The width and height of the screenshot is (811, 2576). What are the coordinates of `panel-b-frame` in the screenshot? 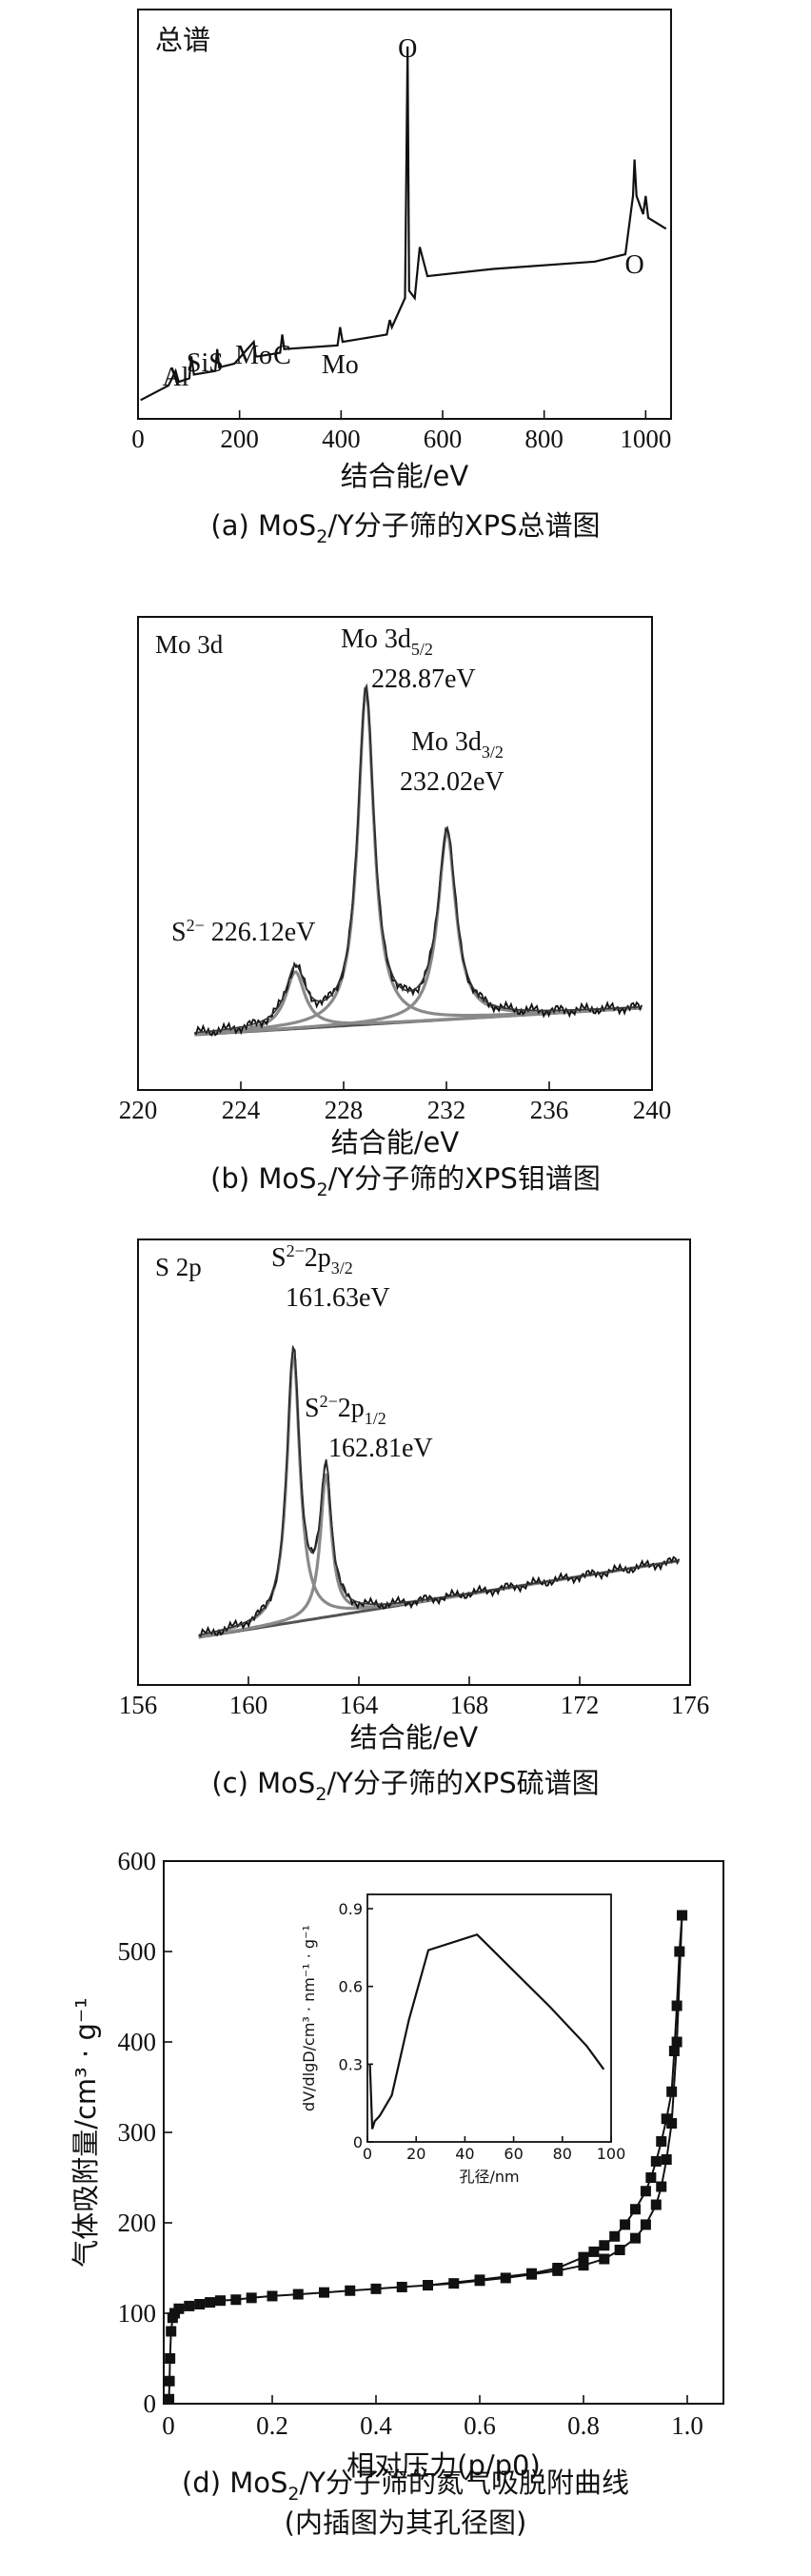 It's located at (395, 853).